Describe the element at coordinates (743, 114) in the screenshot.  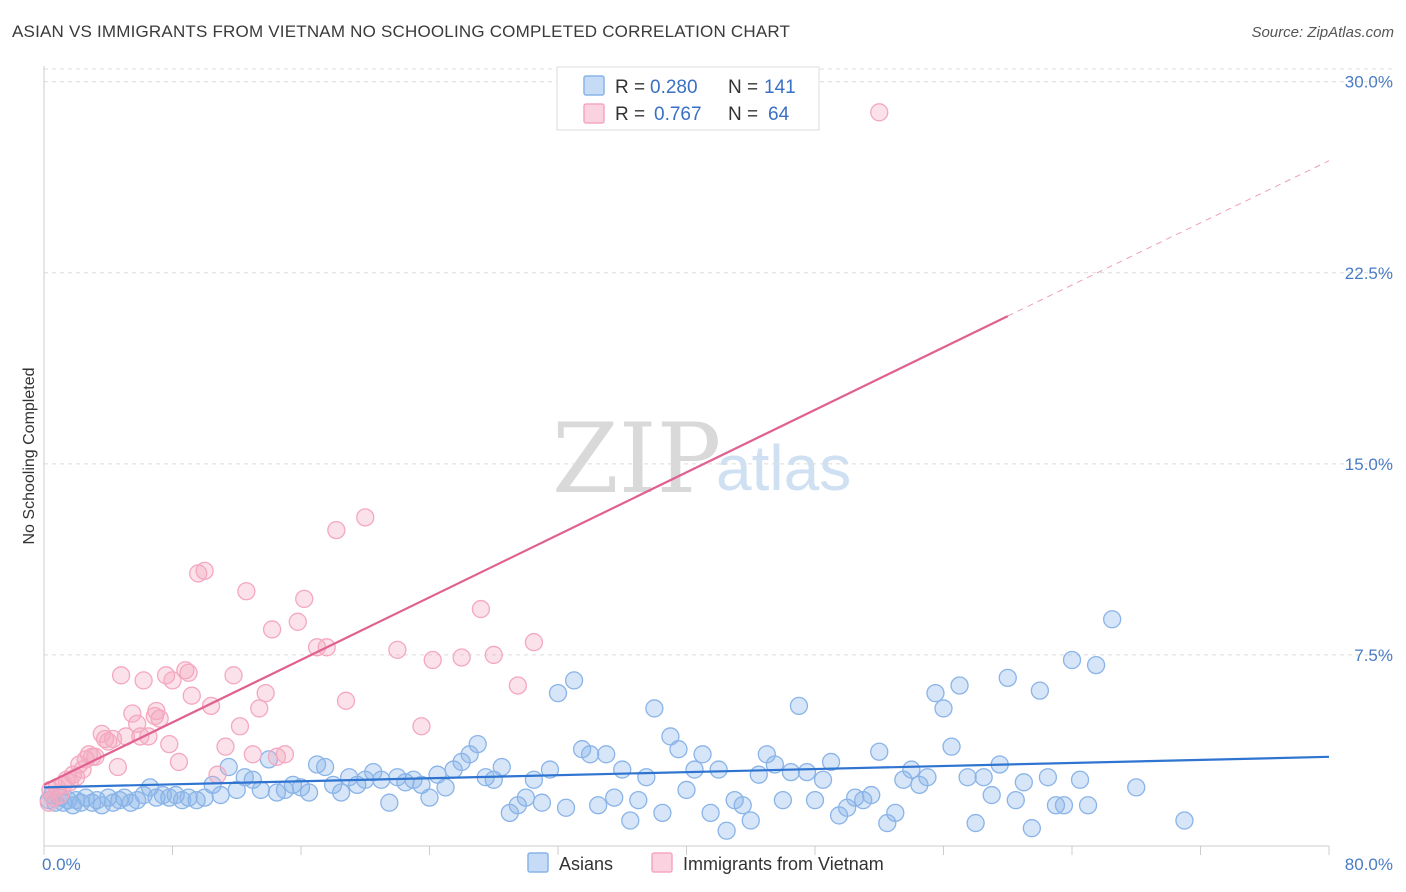
I see `legend-n-label-vietnam: N =` at that location.